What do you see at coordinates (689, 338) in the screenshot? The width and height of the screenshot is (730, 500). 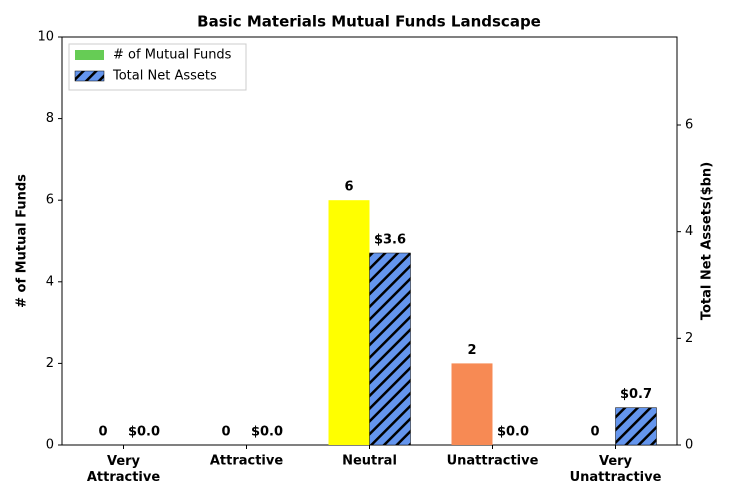 I see `y2-tick-label: 2` at bounding box center [689, 338].